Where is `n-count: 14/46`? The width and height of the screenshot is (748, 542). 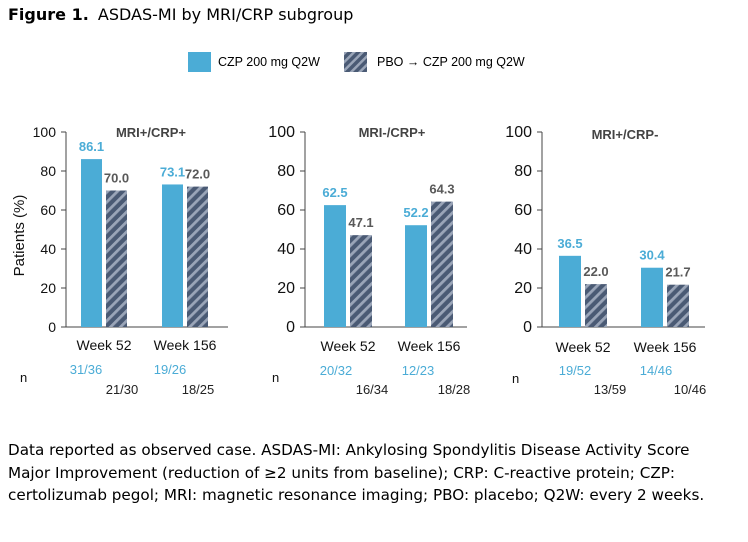 n-count: 14/46 is located at coordinates (656, 370).